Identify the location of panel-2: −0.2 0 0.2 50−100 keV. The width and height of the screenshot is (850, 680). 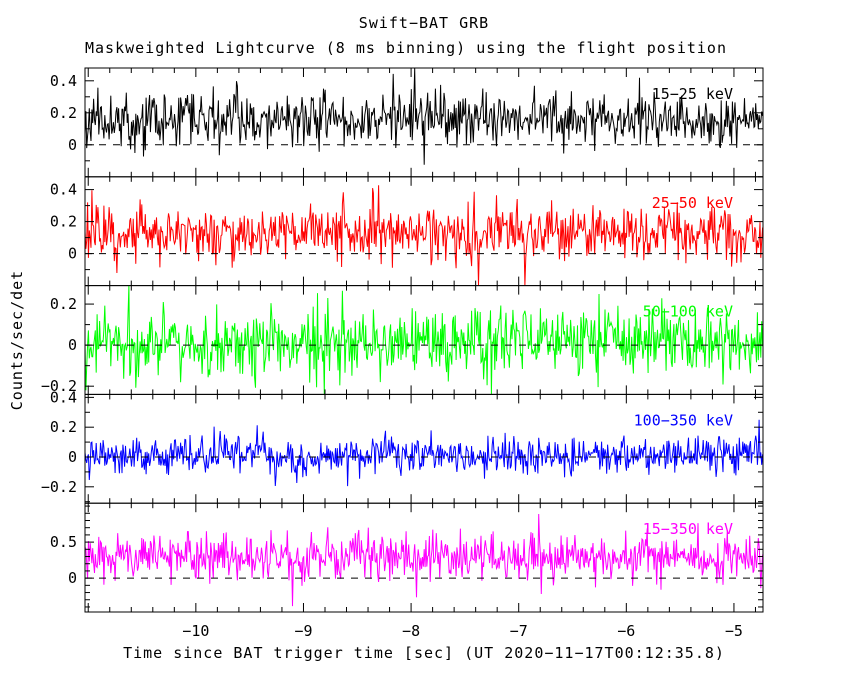
(402, 340).